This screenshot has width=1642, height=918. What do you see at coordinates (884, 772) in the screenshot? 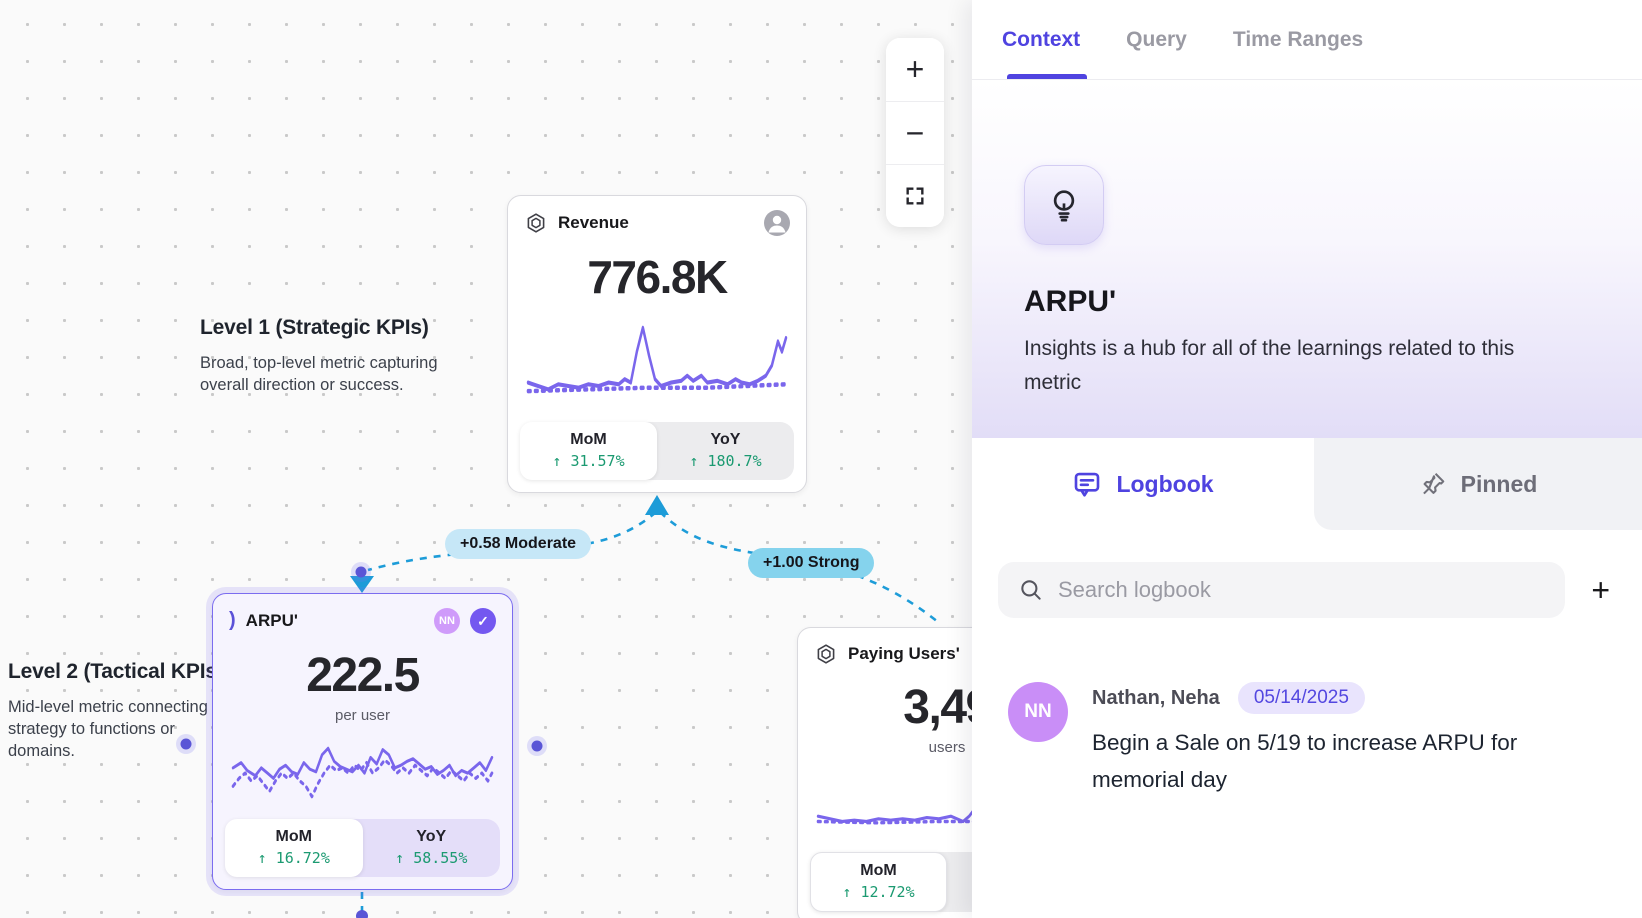
I see `metric-node-paying-users: Paying Users' 3,49 users MoM ↑ 12.72%` at bounding box center [884, 772].